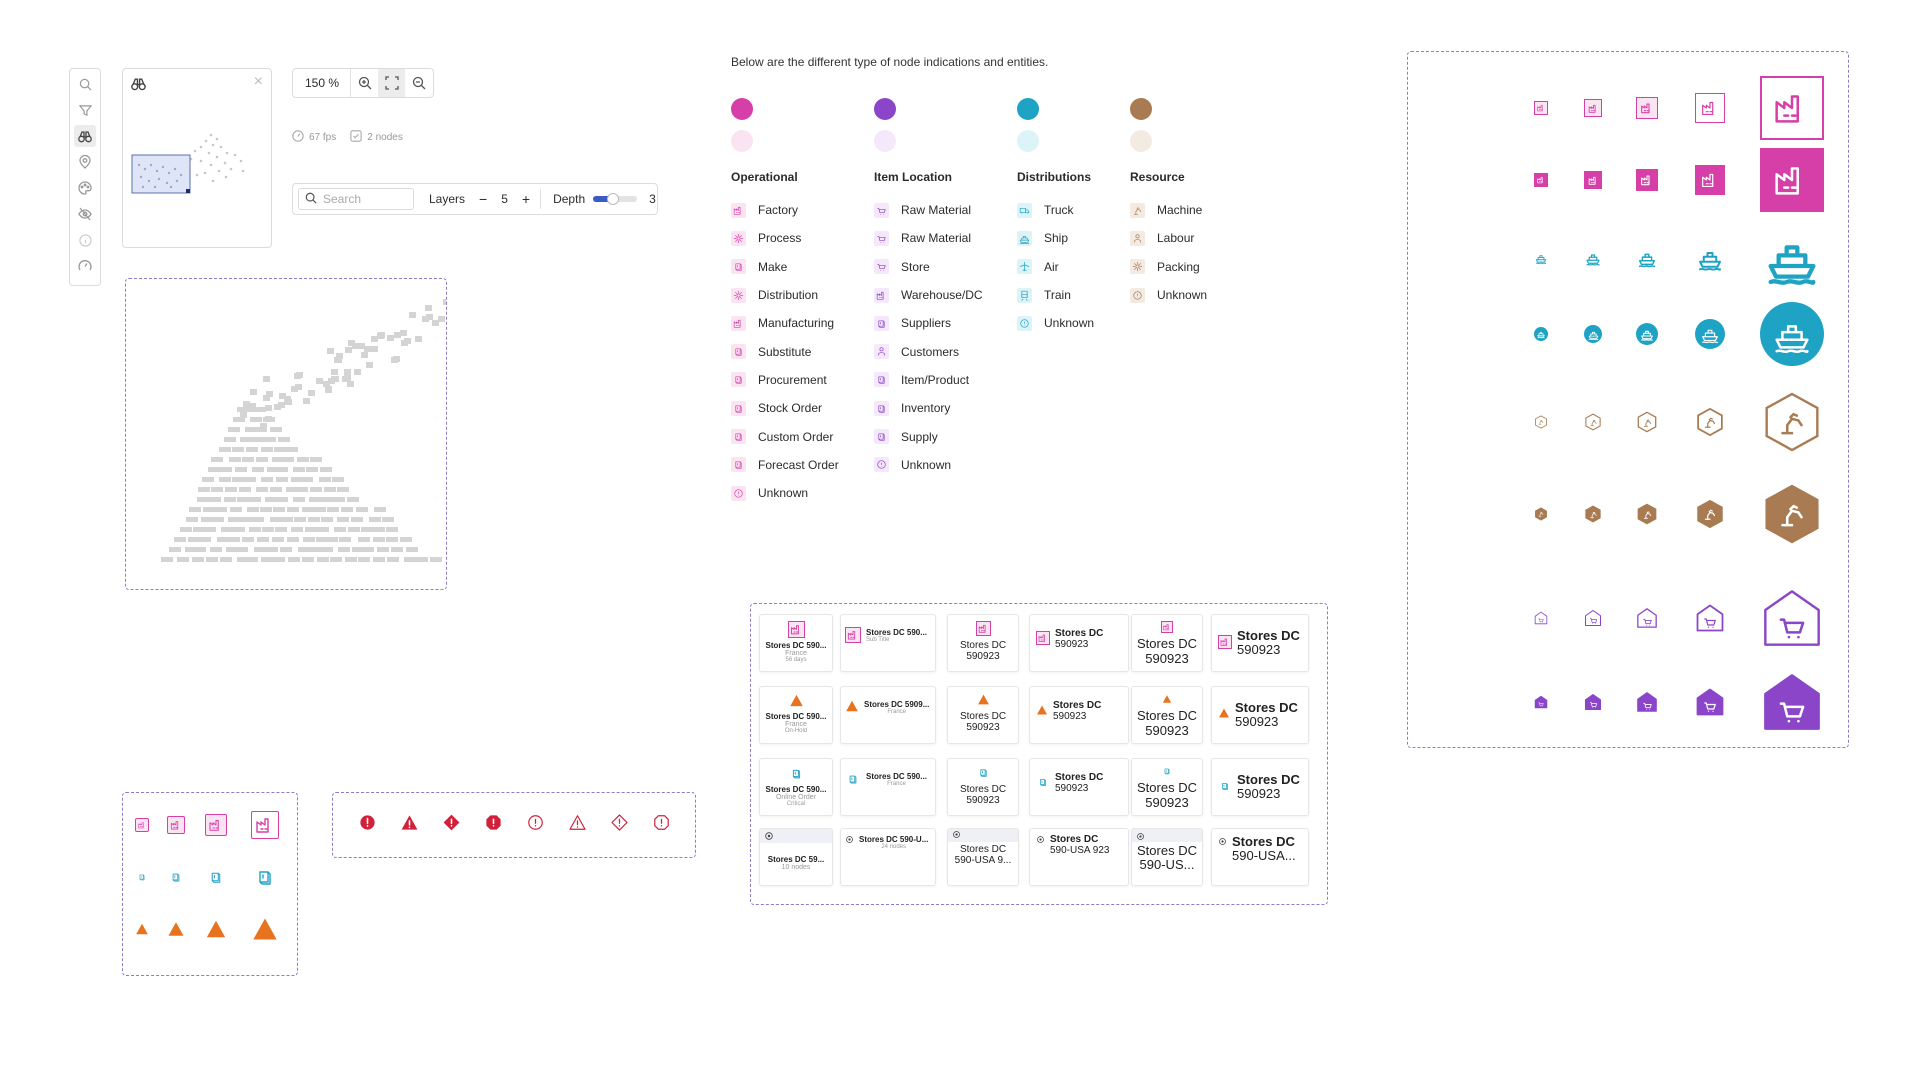  I want to click on legend-item-label: Inventory, so click(926, 408).